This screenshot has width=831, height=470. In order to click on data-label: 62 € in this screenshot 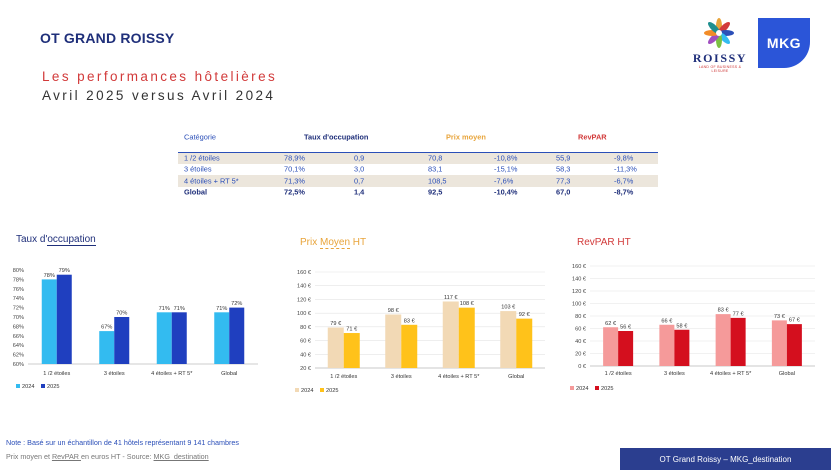, I will do `click(611, 324)`.